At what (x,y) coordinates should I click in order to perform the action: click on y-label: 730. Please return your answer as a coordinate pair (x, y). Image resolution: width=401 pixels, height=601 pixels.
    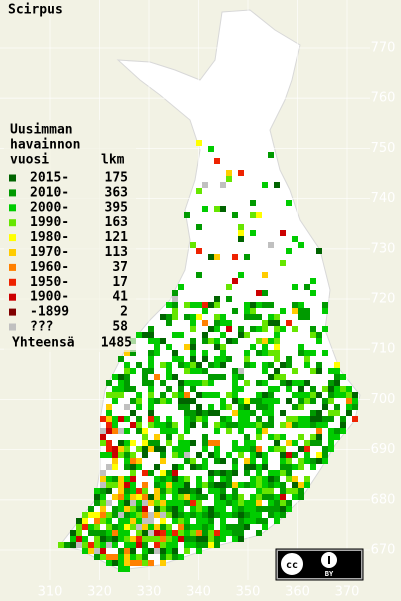
    Looking at the image, I should click on (383, 248).